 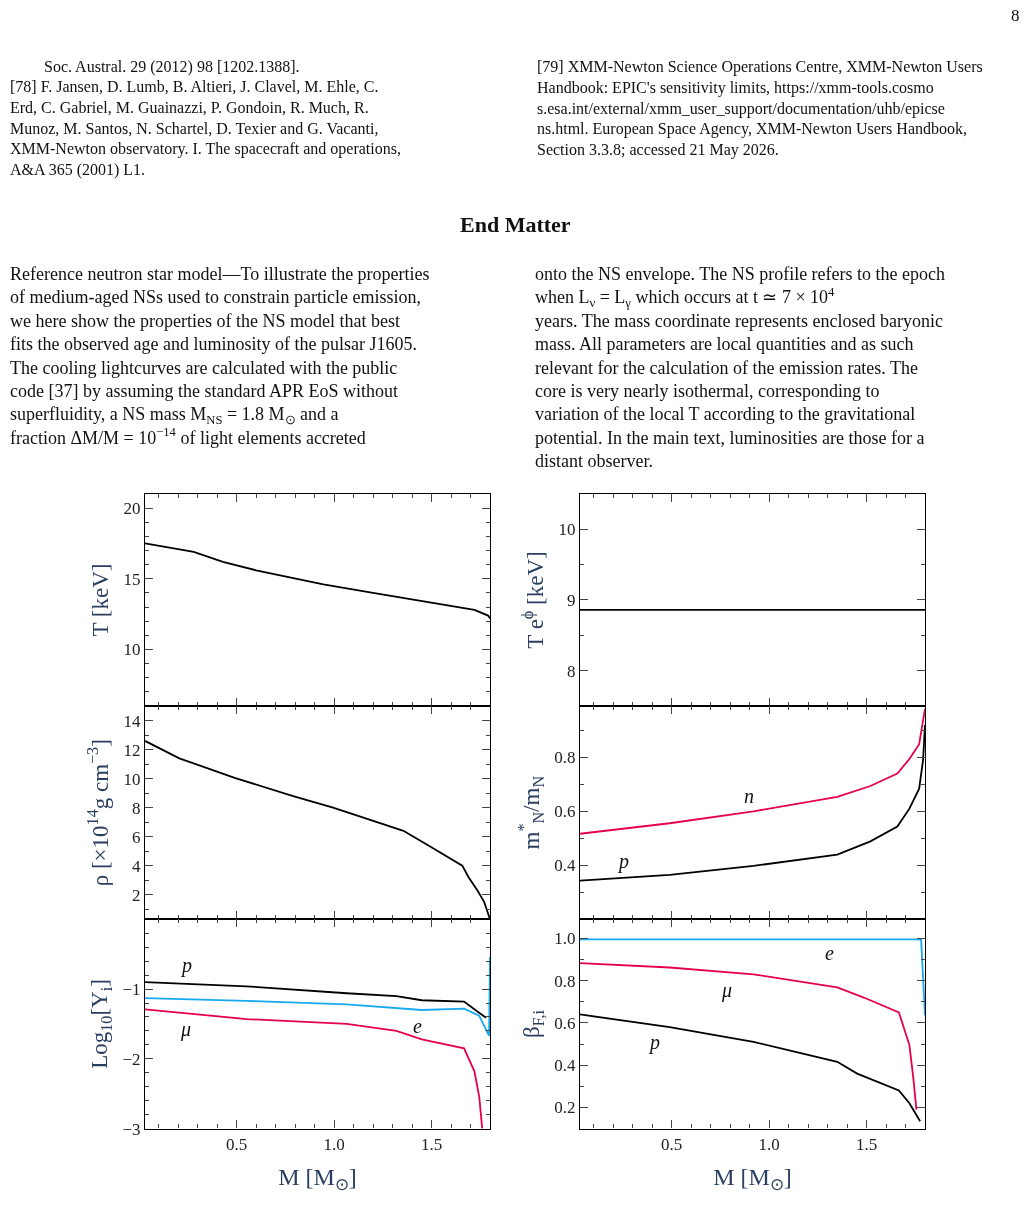 I want to click on y-axis-title: T [keV], so click(x=100, y=600).